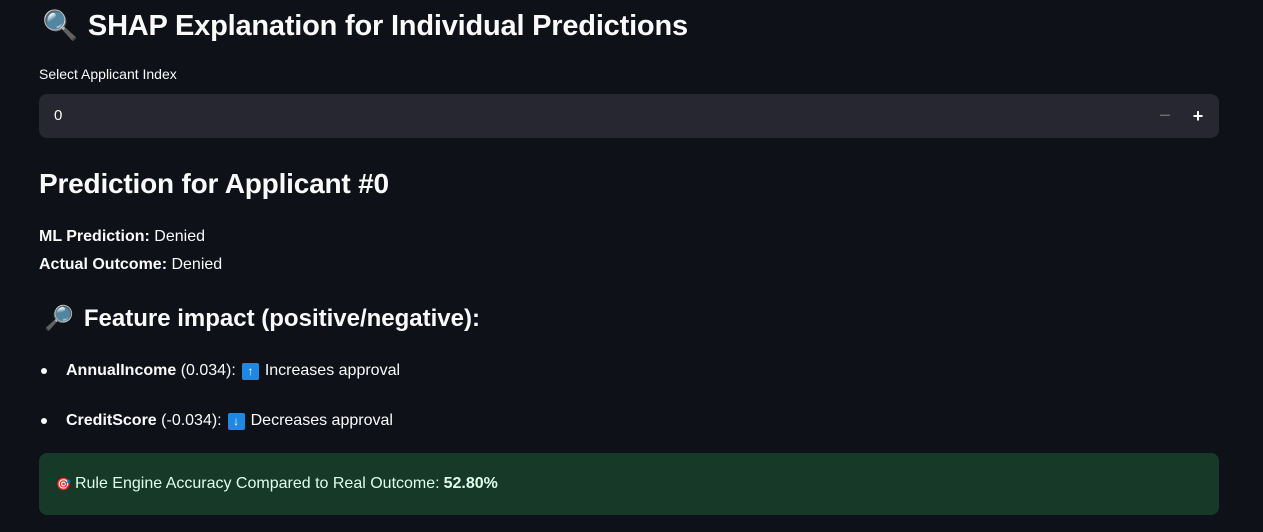 This screenshot has width=1263, height=532. What do you see at coordinates (94, 236) in the screenshot?
I see `ml-prediction-label: ML Prediction:` at bounding box center [94, 236].